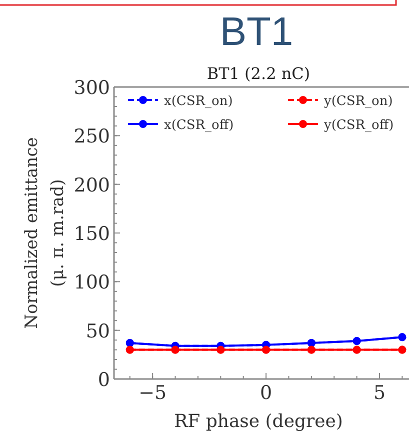 This screenshot has width=409, height=438. I want to click on x-axis-title: RF phase (degree), so click(258, 421).